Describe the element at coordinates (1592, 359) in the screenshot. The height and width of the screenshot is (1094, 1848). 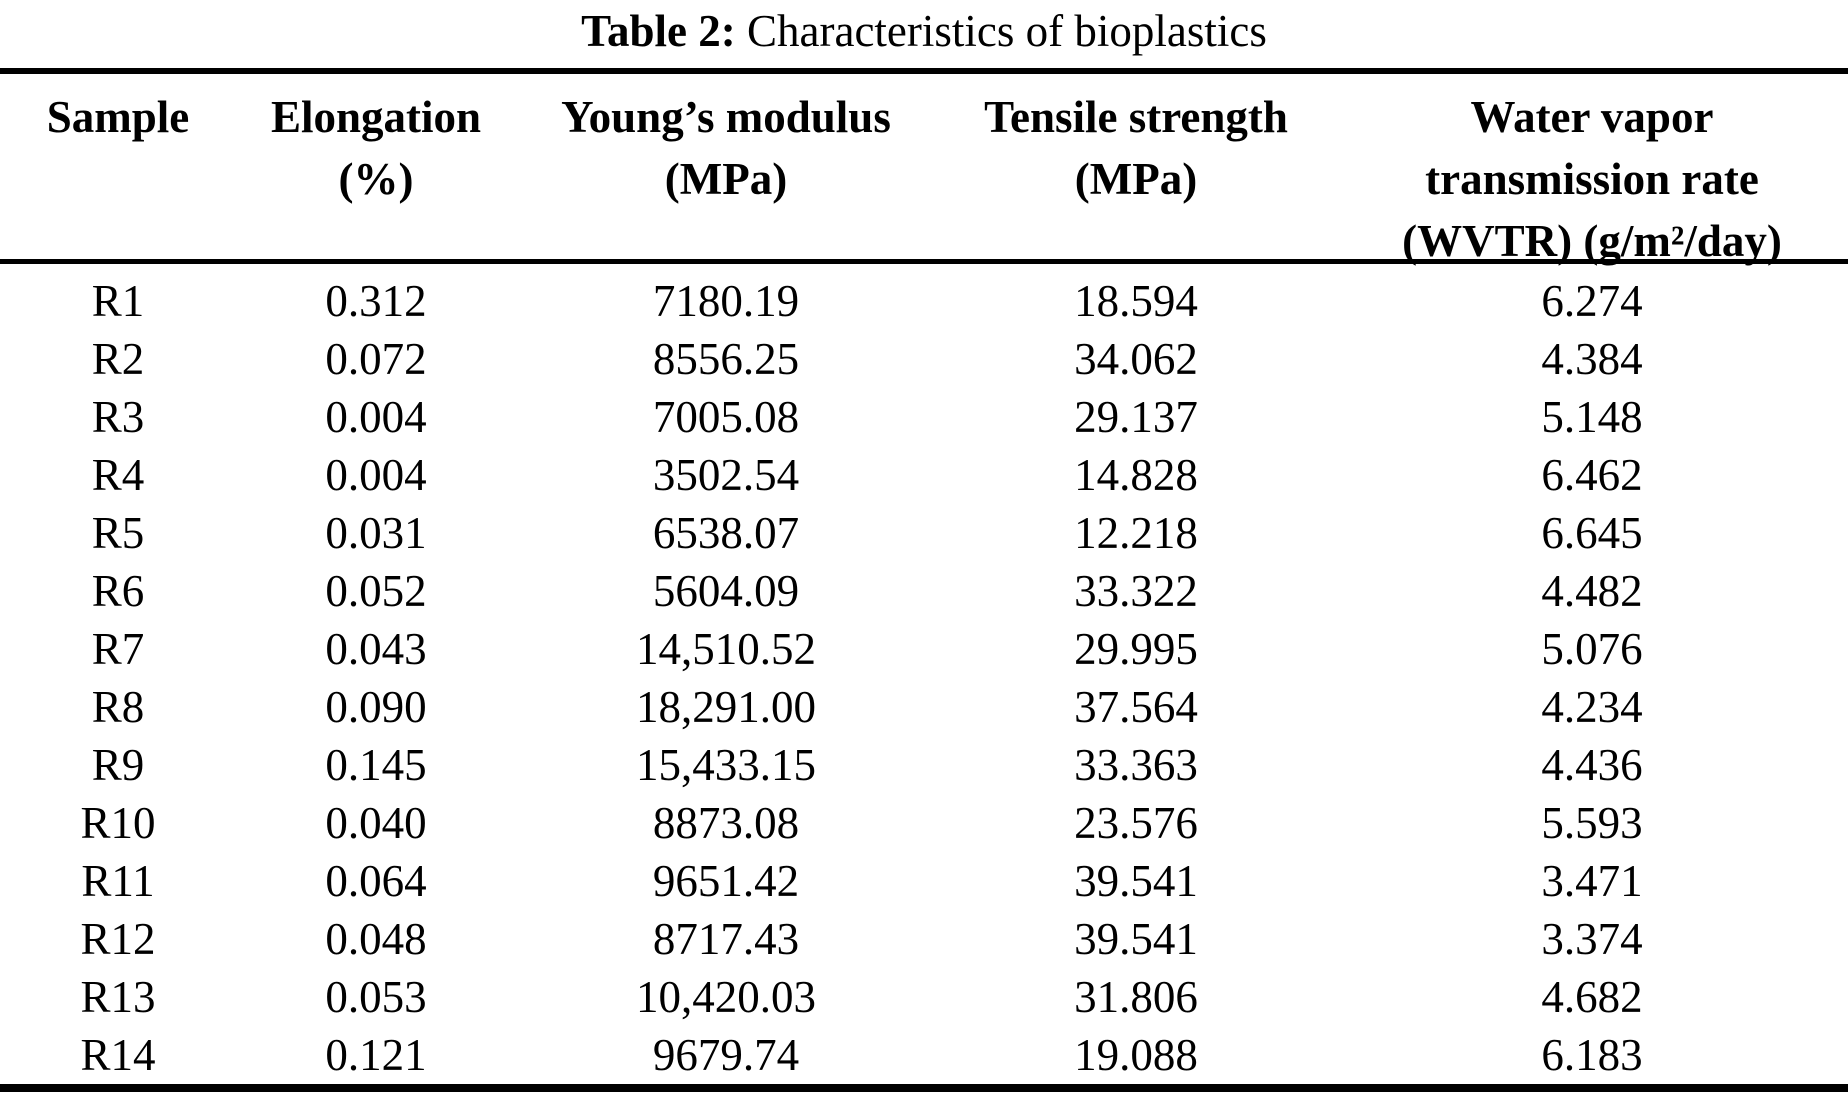
I see `cell-wvtr: 4.384` at that location.